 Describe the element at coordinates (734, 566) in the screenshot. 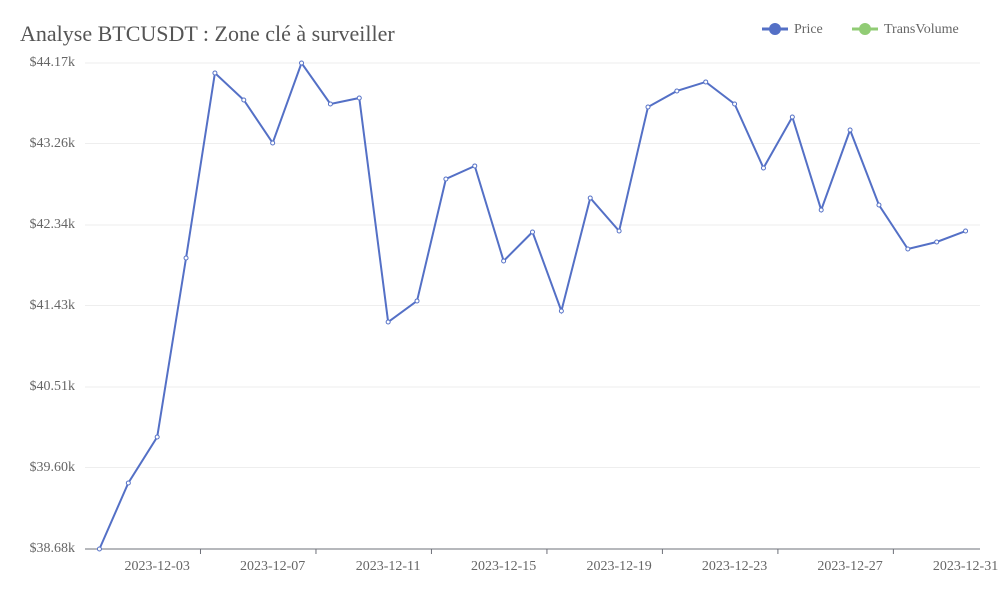

I see `x-tick-label: 2023-12-23` at that location.